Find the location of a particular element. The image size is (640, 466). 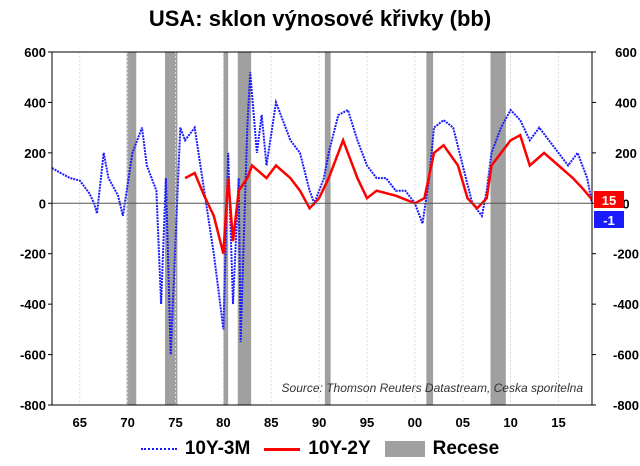

x-tick-label: 95 is located at coordinates (367, 422).